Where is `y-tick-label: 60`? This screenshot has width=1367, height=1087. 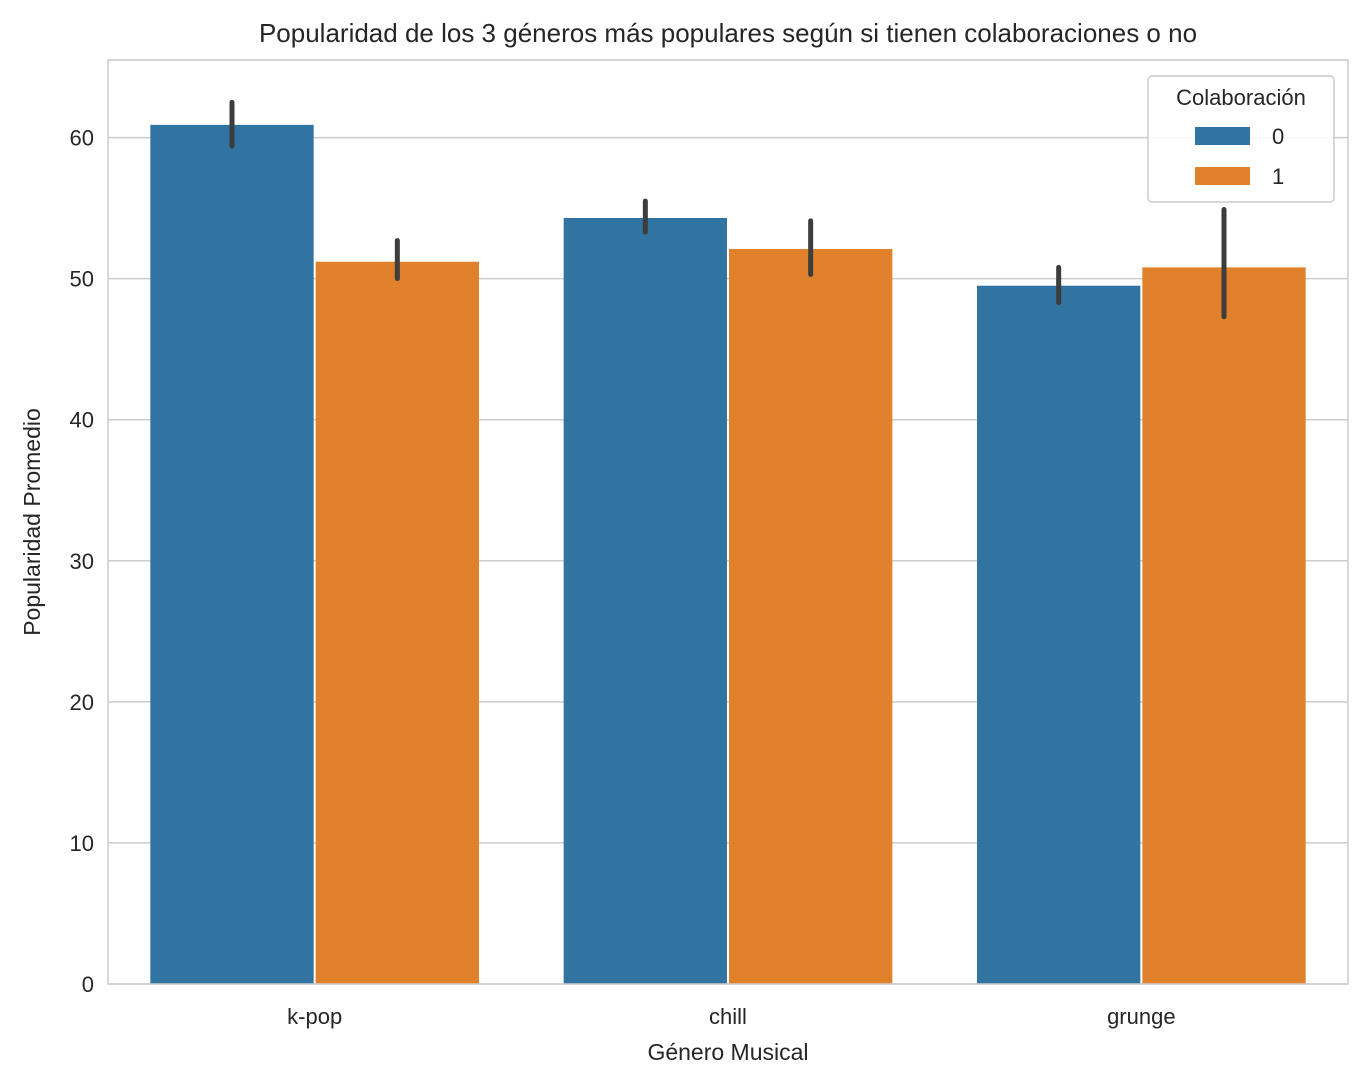 y-tick-label: 60 is located at coordinates (82, 138).